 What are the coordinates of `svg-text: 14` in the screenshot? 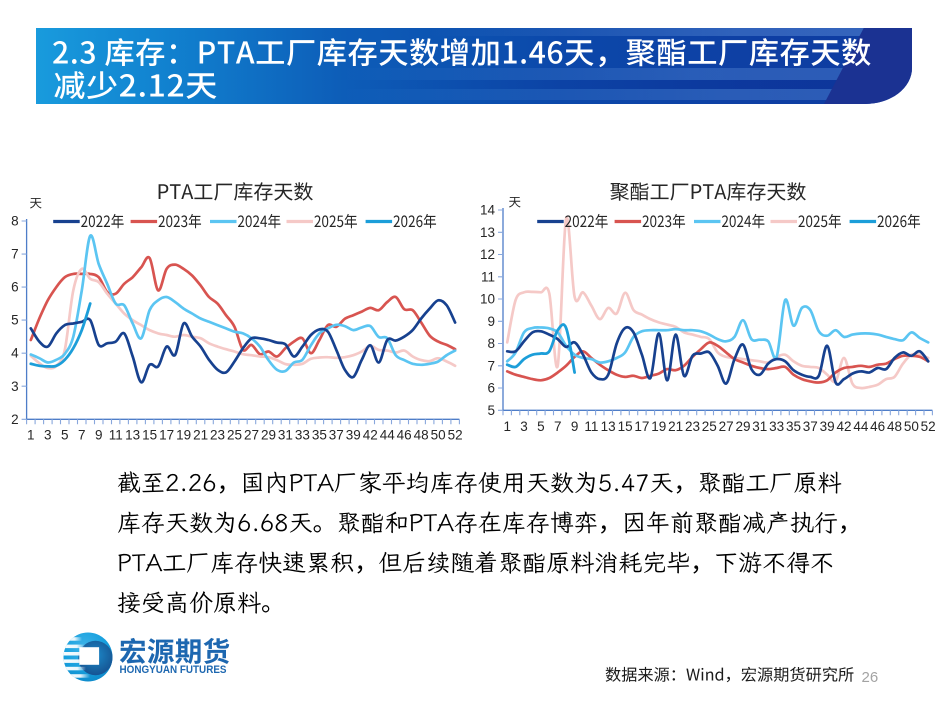 It's located at (488, 210).